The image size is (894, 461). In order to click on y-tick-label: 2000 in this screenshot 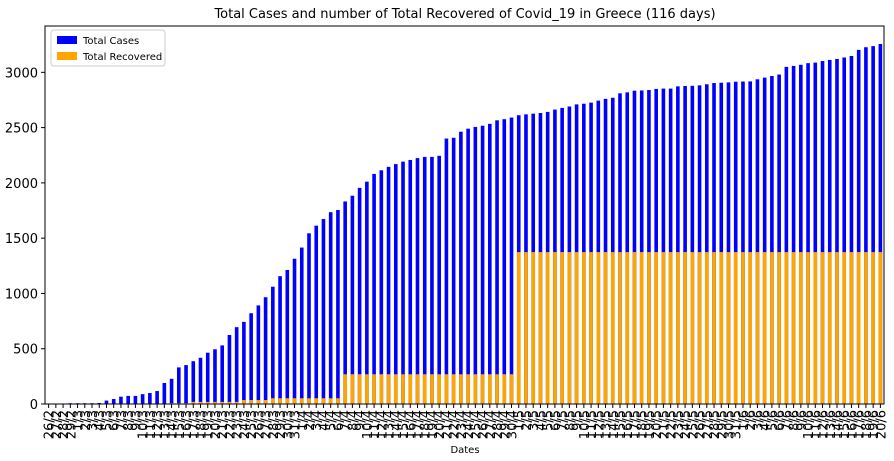, I will do `click(21, 184)`.